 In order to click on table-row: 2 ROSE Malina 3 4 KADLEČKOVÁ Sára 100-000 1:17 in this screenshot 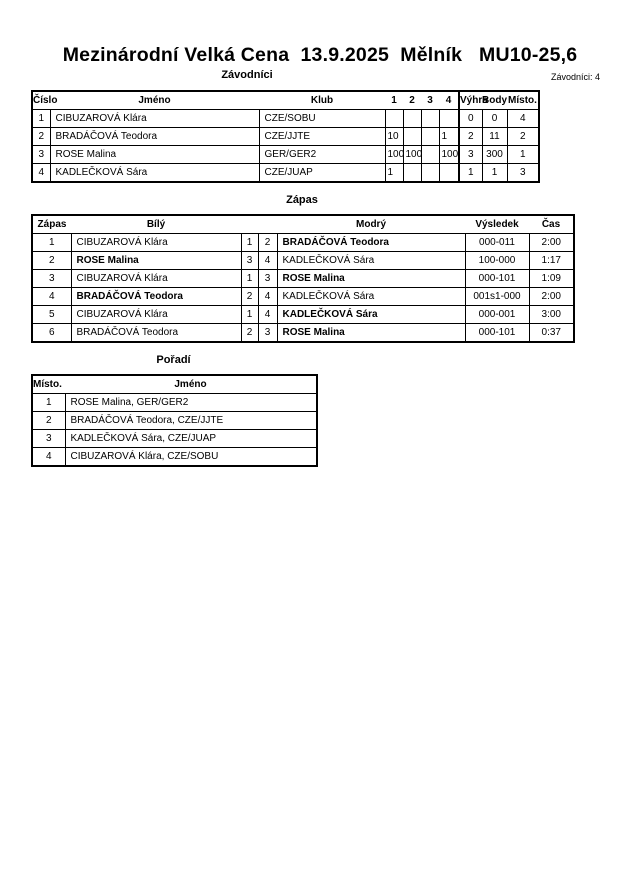, I will do `click(303, 260)`.